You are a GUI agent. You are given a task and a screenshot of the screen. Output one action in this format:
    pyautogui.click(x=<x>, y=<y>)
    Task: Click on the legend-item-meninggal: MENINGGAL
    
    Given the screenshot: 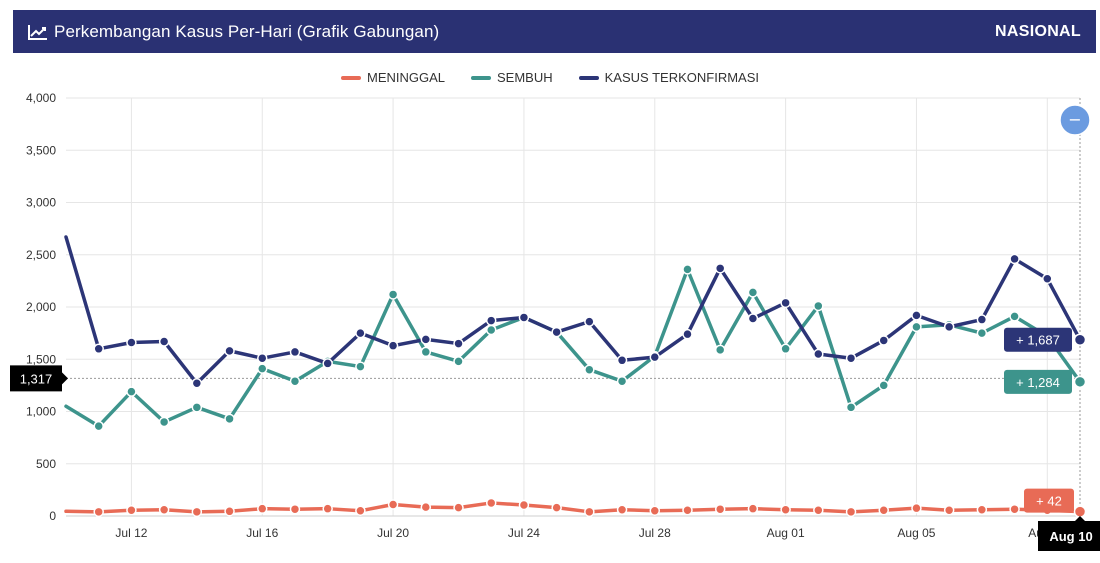 What is the action you would take?
    pyautogui.click(x=393, y=77)
    